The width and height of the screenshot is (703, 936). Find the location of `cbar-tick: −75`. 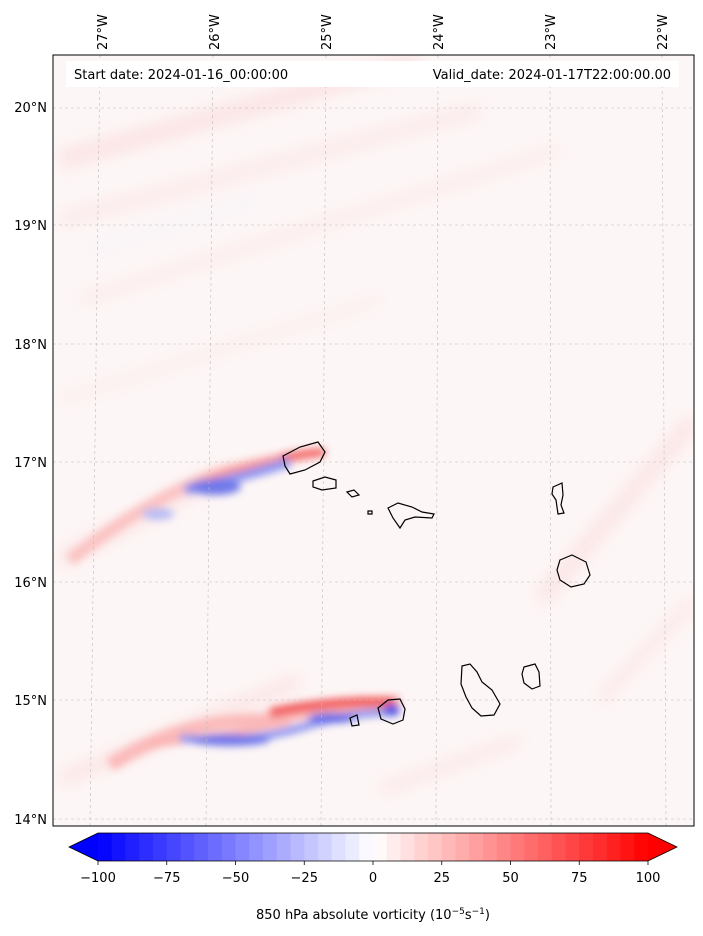

cbar-tick: −75 is located at coordinates (166, 878).